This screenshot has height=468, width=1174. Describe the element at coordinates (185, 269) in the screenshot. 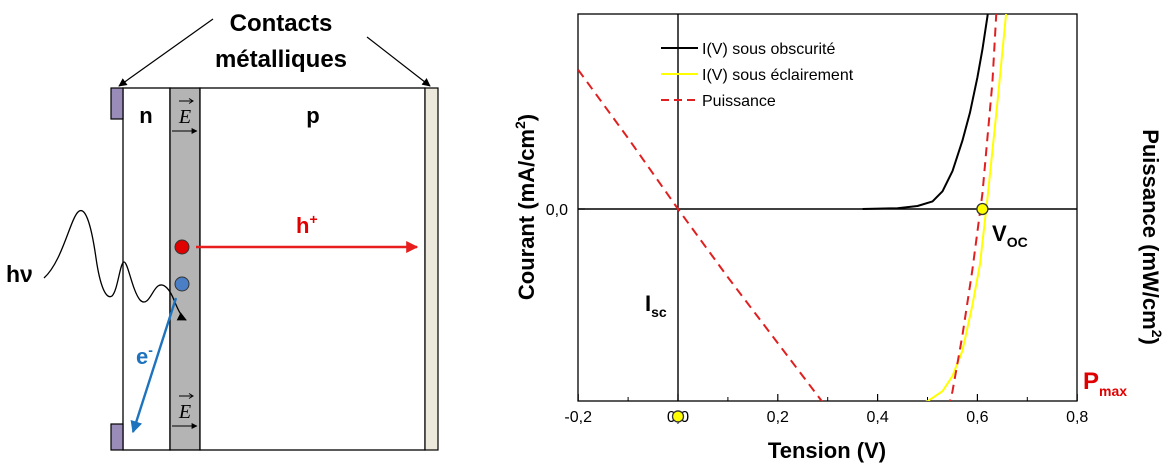

I see `depletion-zone` at that location.